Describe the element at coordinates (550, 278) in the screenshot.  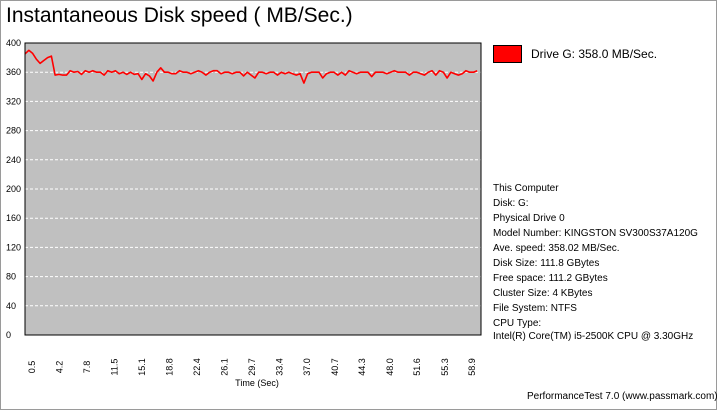
I see `info-free-space: Free space: 111.2 GBytes` at that location.